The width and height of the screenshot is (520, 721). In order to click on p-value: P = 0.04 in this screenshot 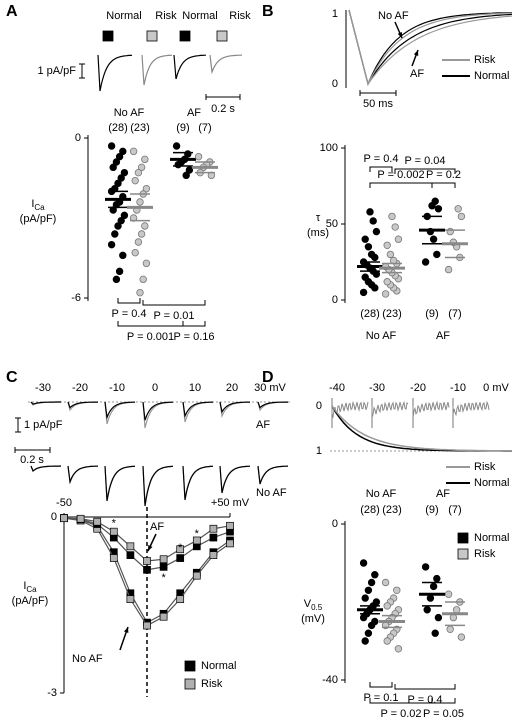, I will do `click(424, 161)`.